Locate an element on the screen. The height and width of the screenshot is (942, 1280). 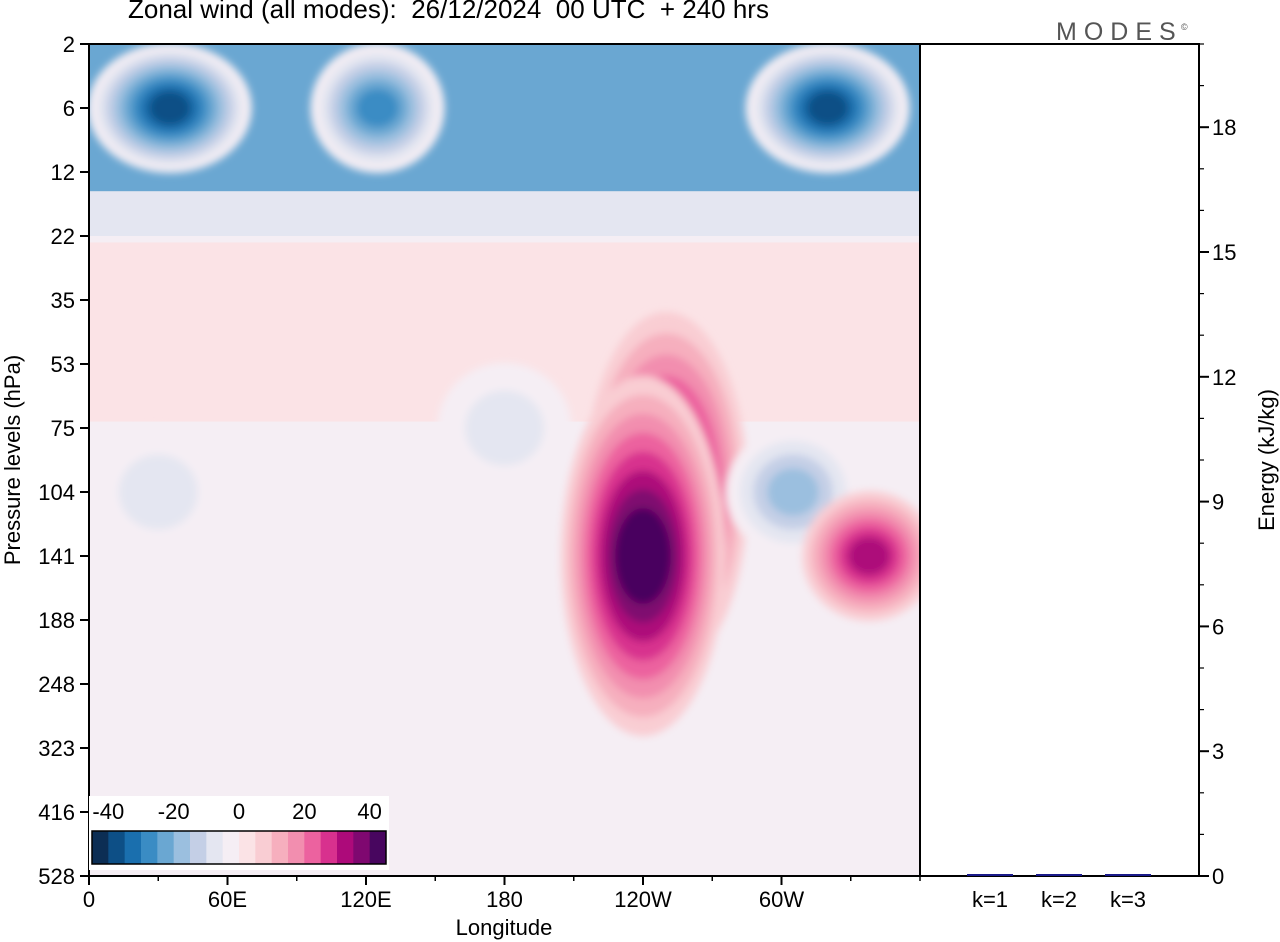
y-tick-label: 12 is located at coordinates (63, 172).